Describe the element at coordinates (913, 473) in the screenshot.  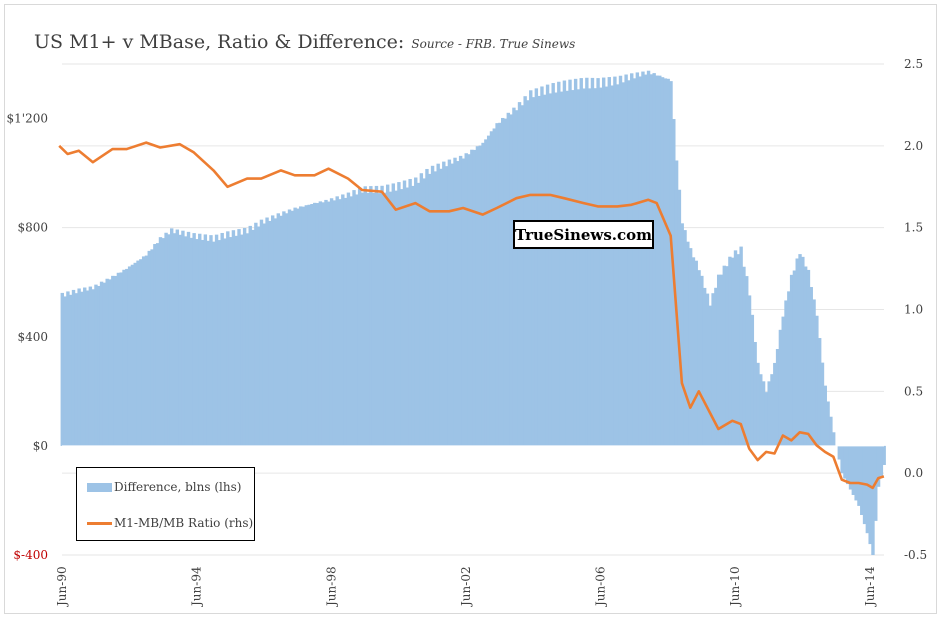
I see `right-tick-label: 0.0` at that location.